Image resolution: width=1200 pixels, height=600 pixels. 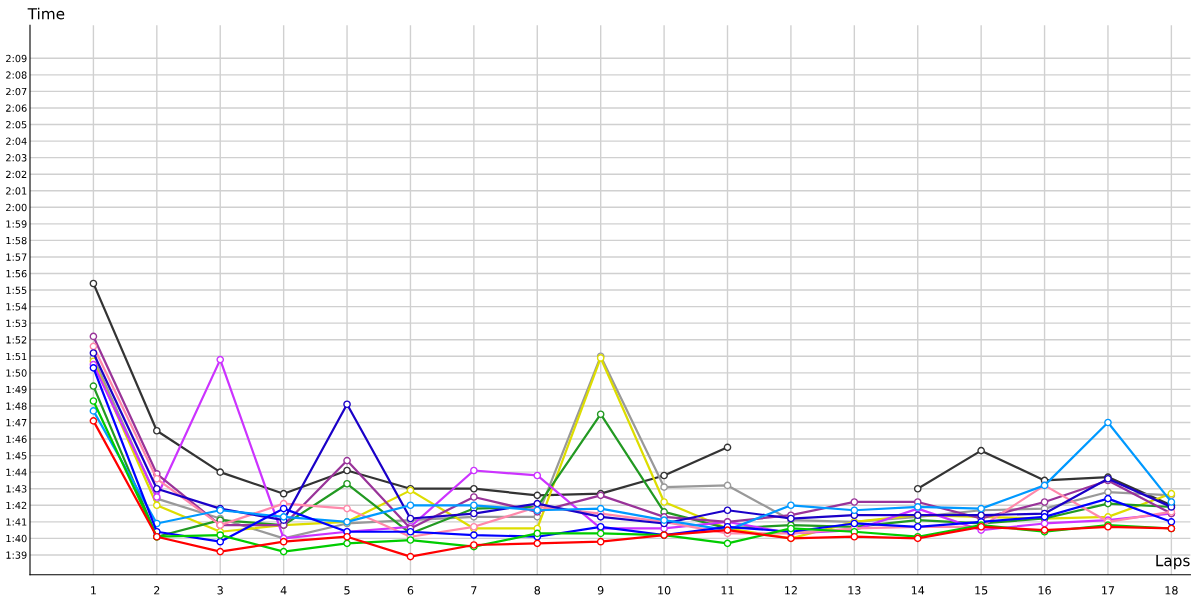 What do you see at coordinates (16, 456) in the screenshot?
I see `y-tick-label: 1:45` at bounding box center [16, 456].